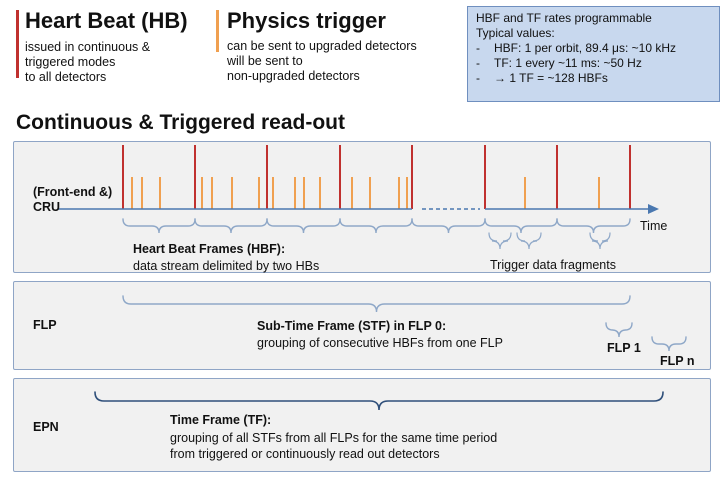 The image size is (726, 478). Describe the element at coordinates (217, 31) in the screenshot. I see `trigger-legend-bar` at that location.